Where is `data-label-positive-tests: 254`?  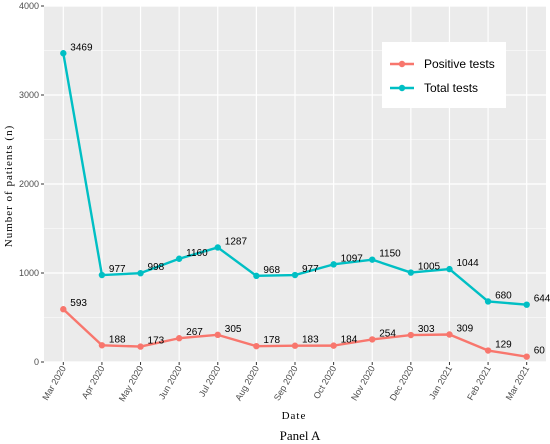 data-label-positive-tests: 254 is located at coordinates (387, 333).